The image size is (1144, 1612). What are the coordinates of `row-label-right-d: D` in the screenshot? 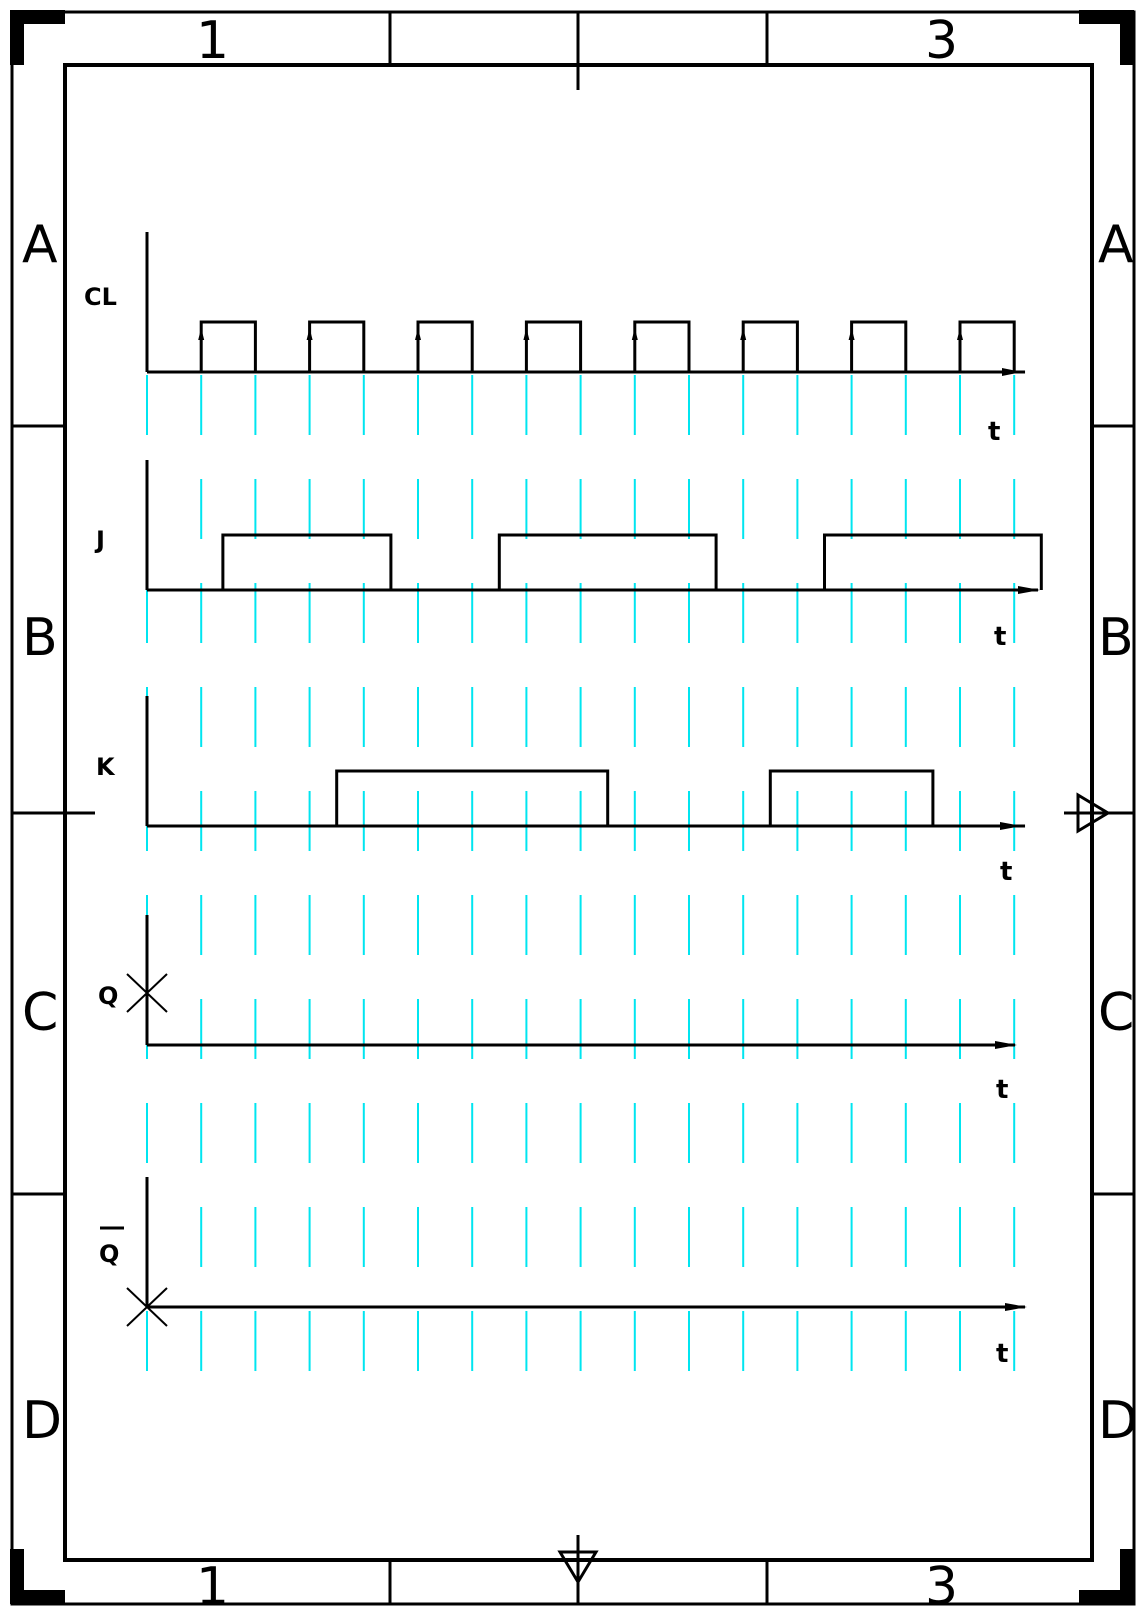 It's located at (1118, 1421).